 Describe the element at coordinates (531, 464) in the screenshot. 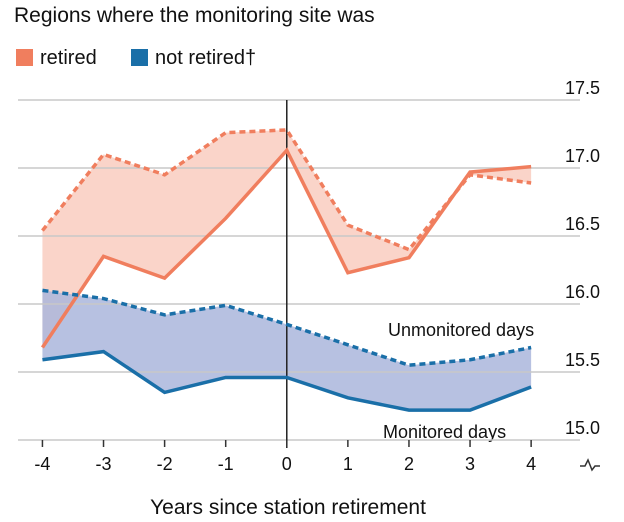

I see `x-tick-label: 4` at that location.